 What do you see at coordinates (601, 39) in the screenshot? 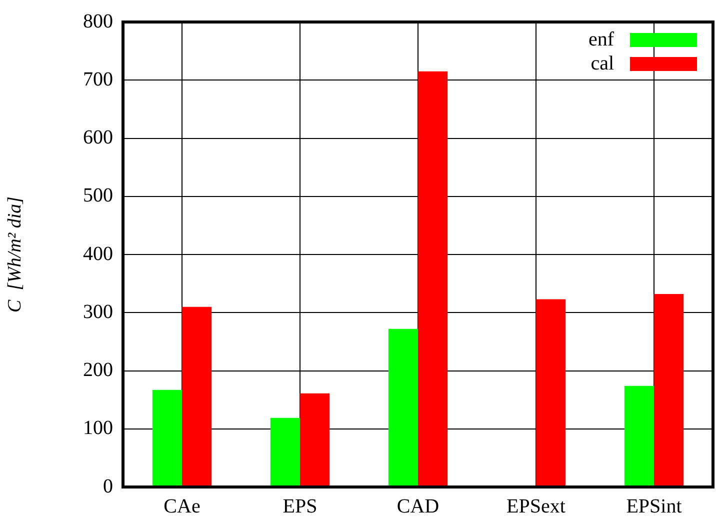
I see `legend-label: enf` at bounding box center [601, 39].